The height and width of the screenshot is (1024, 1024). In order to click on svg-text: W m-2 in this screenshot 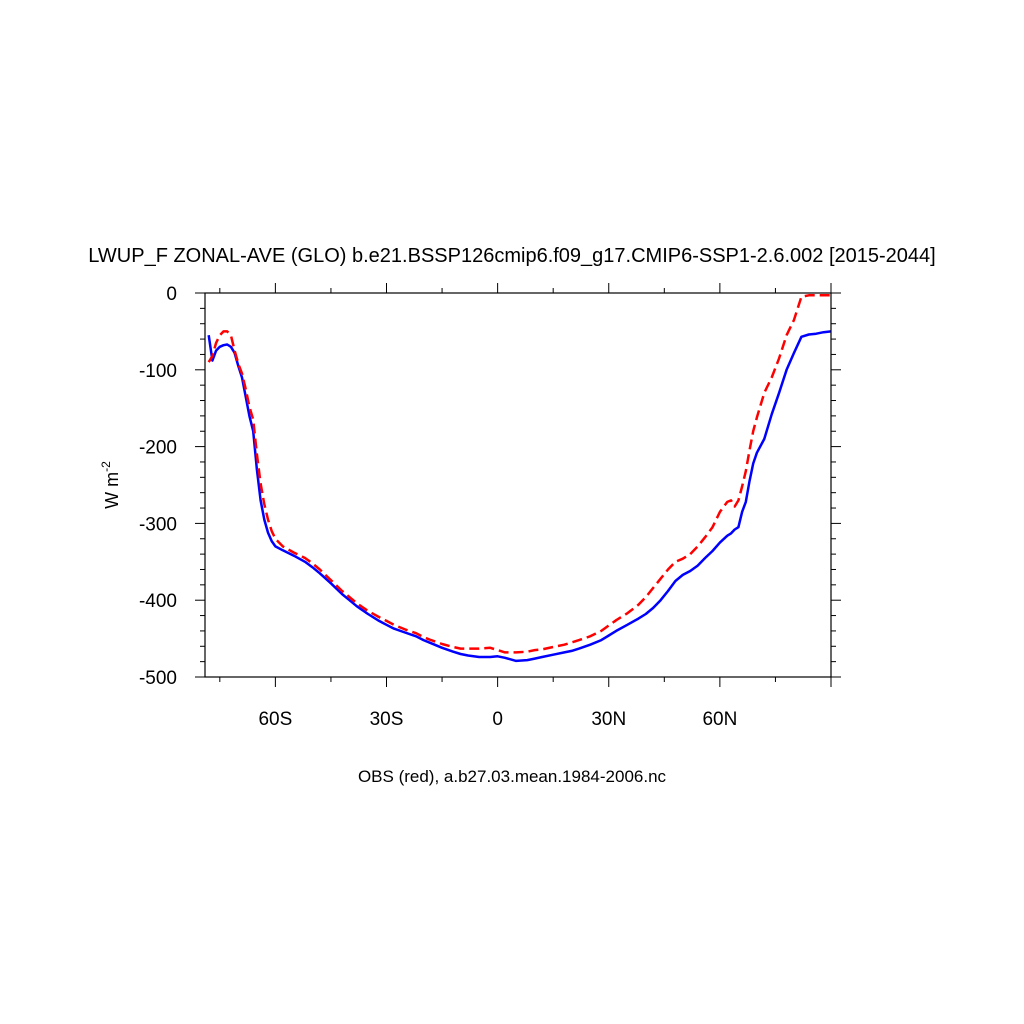, I will do `click(110, 485)`.